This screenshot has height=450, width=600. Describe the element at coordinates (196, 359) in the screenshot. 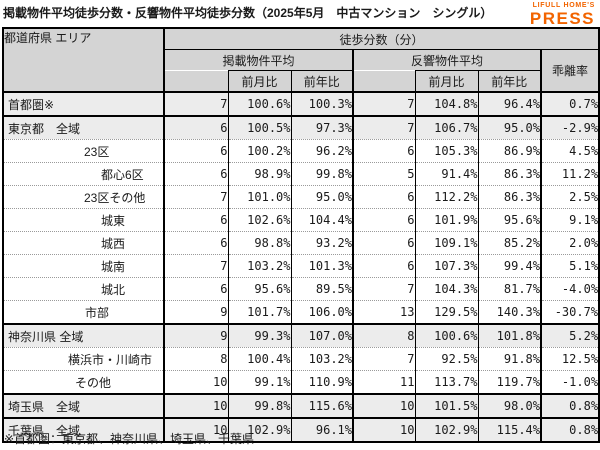

I see `listed-avg-cell: 8` at that location.